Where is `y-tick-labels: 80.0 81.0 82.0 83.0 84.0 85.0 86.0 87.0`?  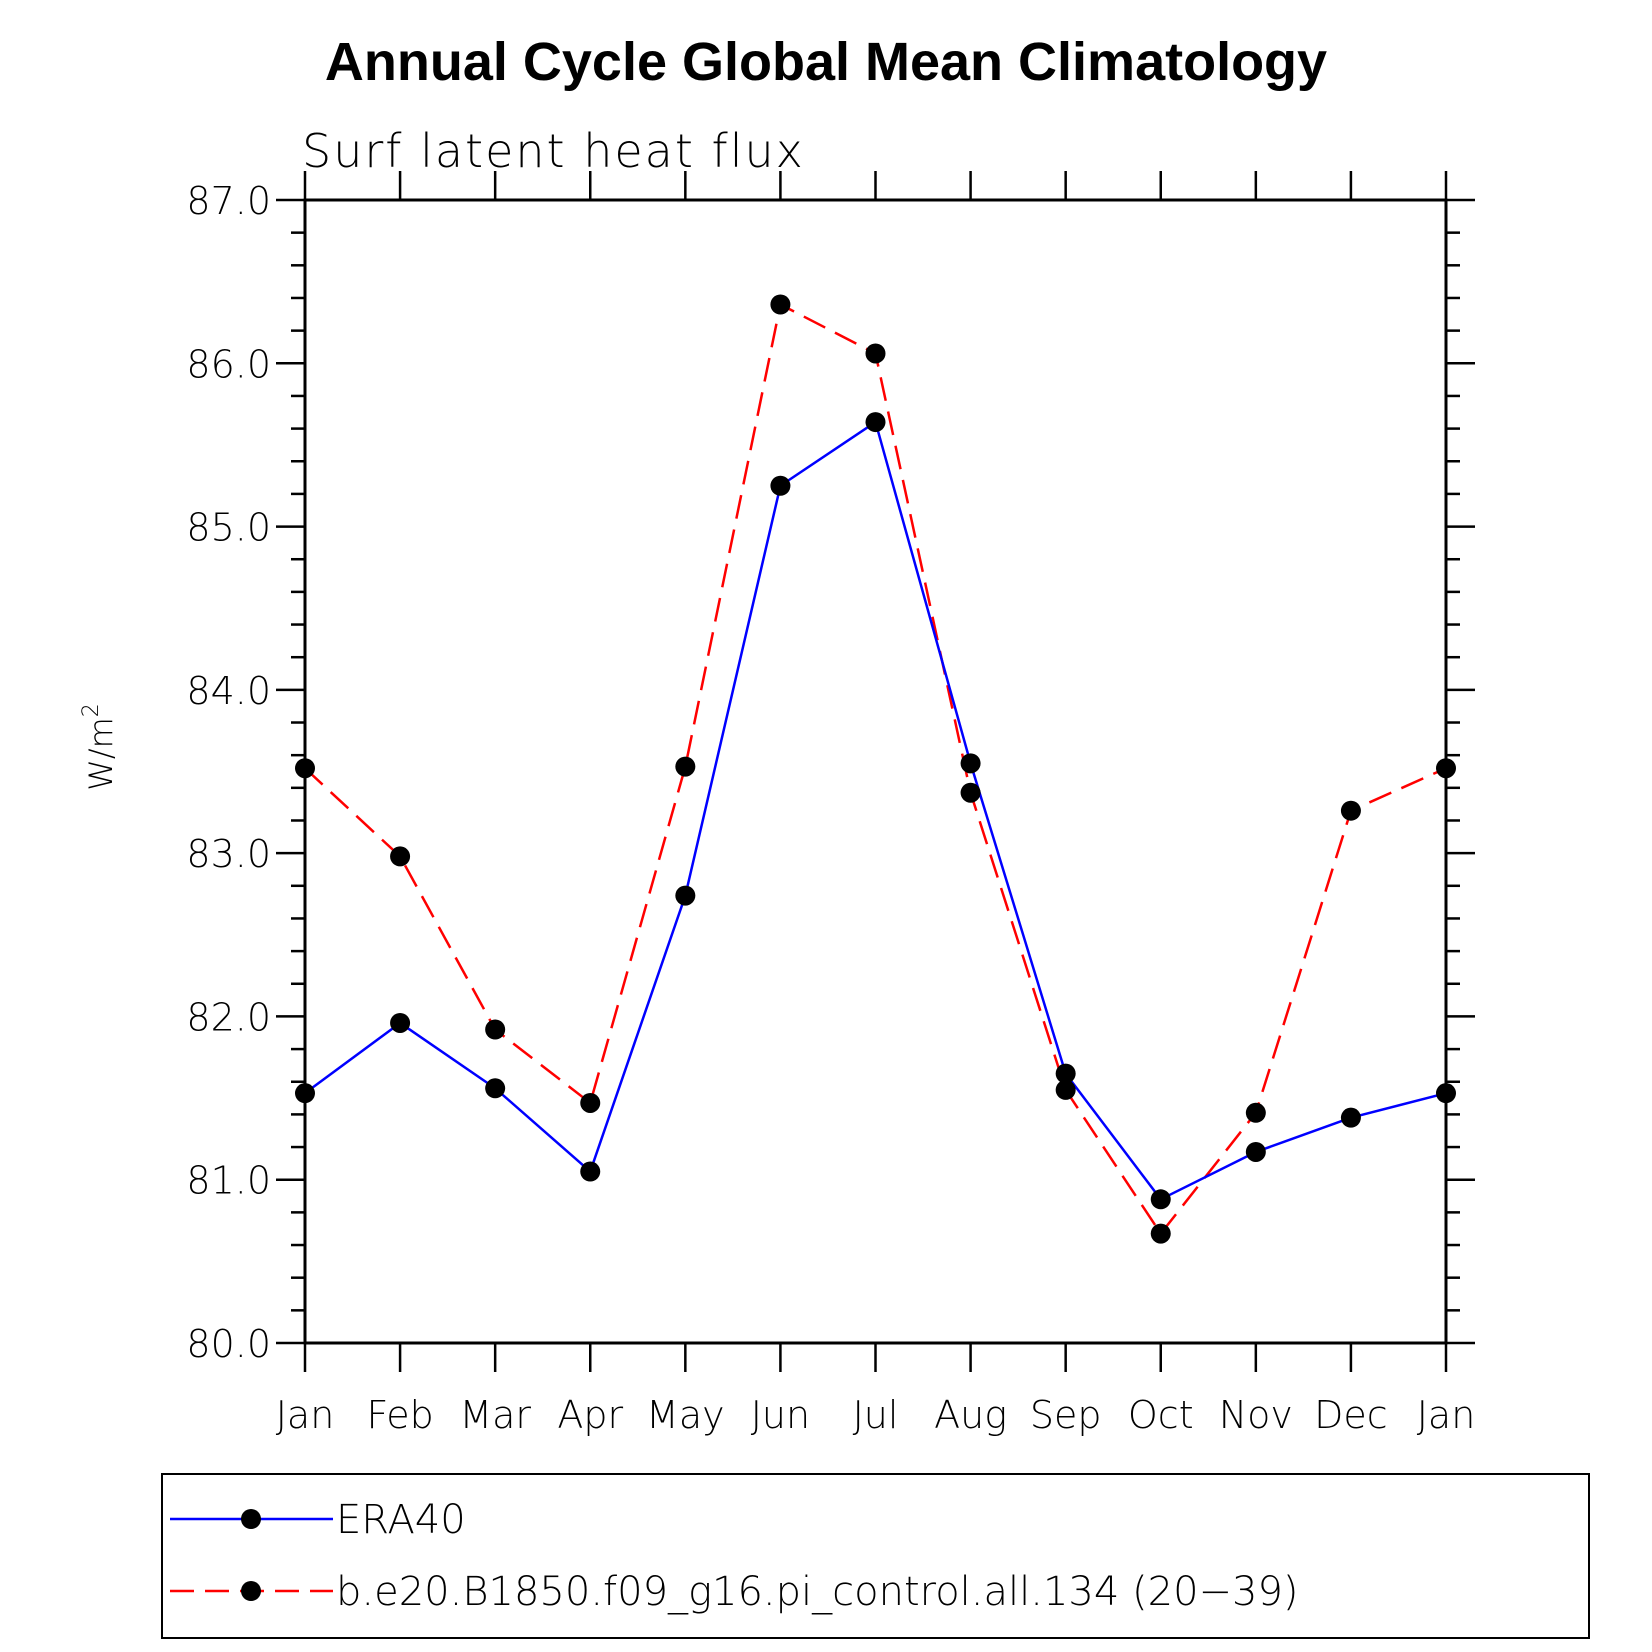 y-tick-labels: 80.0 81.0 82.0 83.0 84.0 85.0 86.0 87.0 is located at coordinates (228, 772).